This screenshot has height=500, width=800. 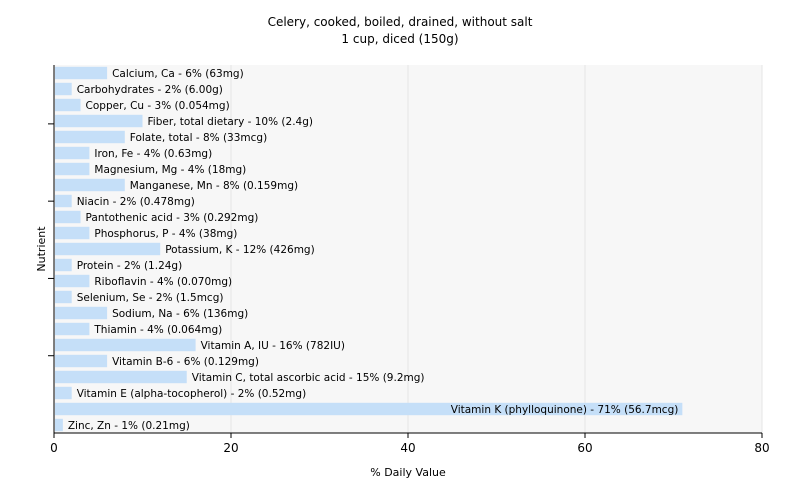 I want to click on bar-label: Carbohydrates - 2% (6.00g), so click(x=150, y=90).